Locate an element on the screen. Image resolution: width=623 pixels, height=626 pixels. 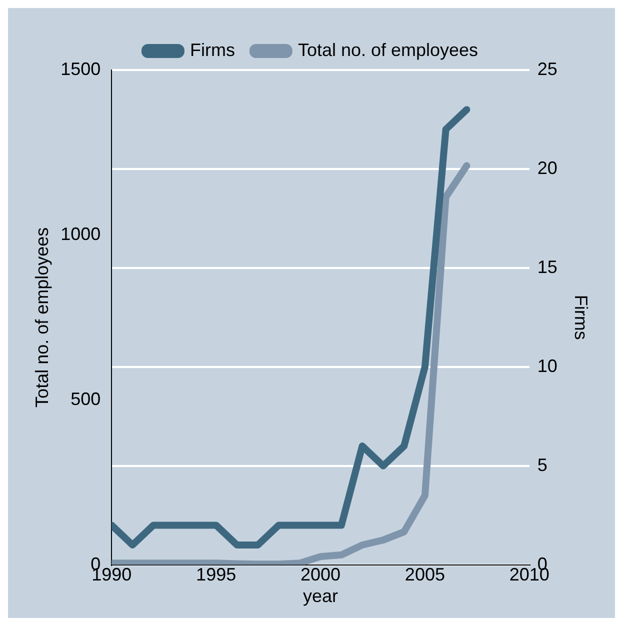
y2-tick-label: 10 is located at coordinates (547, 366).